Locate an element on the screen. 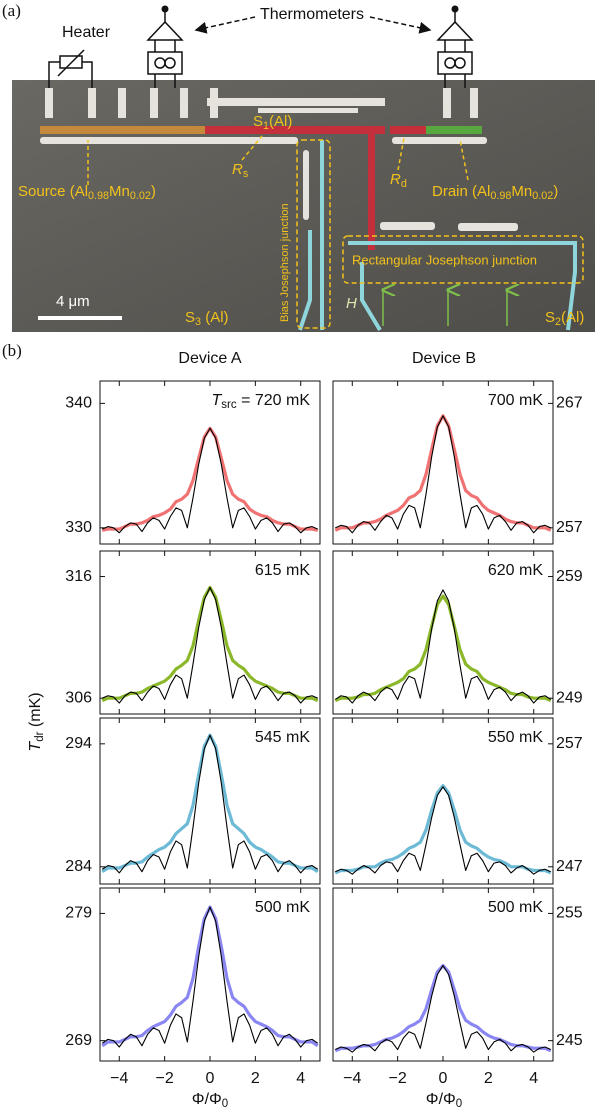 Image resolution: width=595 pixels, height=1113 pixels. text-part: (mK) is located at coordinates (35, 711).